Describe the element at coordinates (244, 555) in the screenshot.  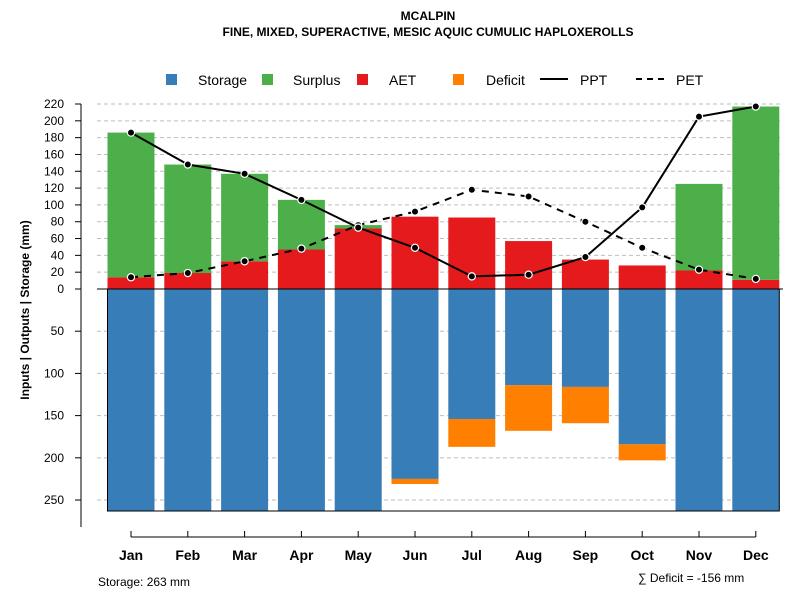
I see `x-tick-label-mar: Mar` at that location.